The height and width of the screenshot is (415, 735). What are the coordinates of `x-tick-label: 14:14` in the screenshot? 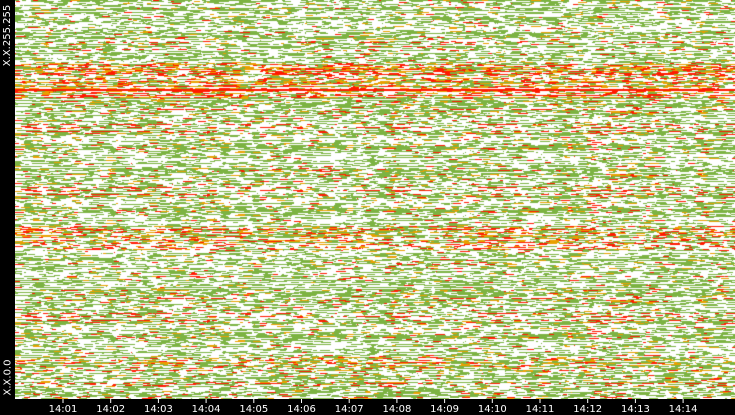 It's located at (683, 409).